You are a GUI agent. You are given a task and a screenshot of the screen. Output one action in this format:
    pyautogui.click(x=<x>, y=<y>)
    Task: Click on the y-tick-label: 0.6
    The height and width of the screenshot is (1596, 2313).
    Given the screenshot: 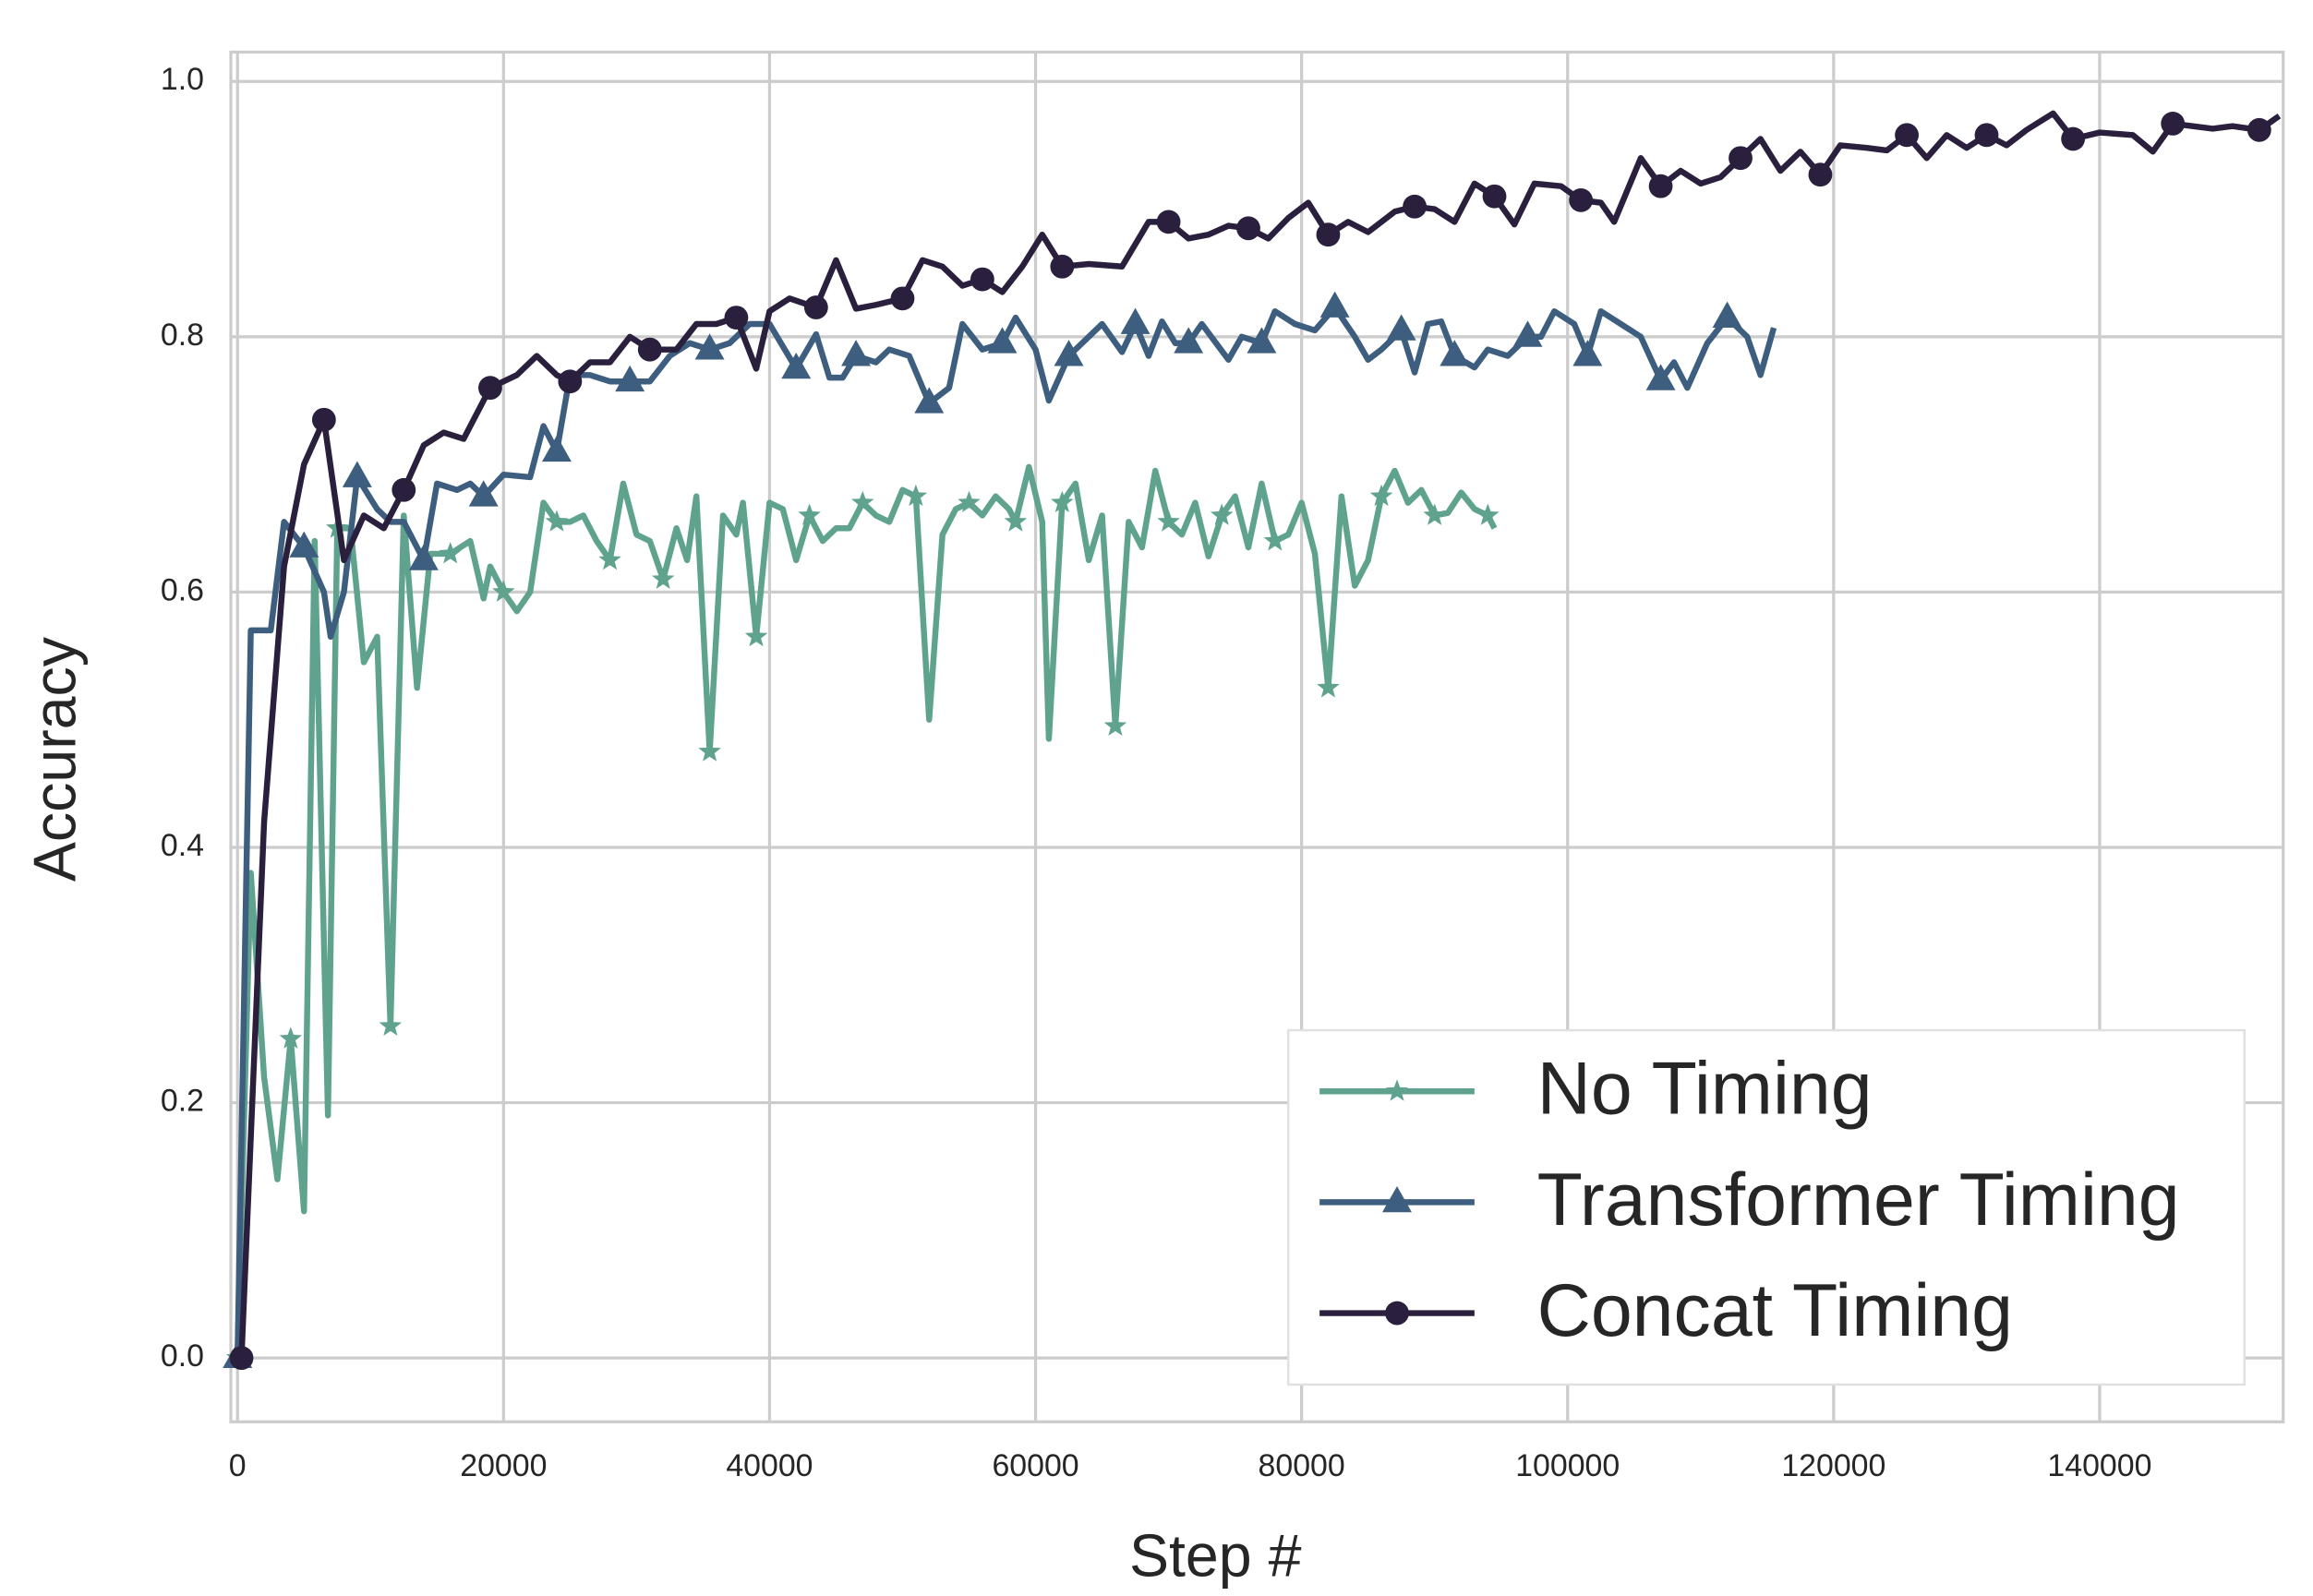 What is the action you would take?
    pyautogui.click(x=182, y=589)
    